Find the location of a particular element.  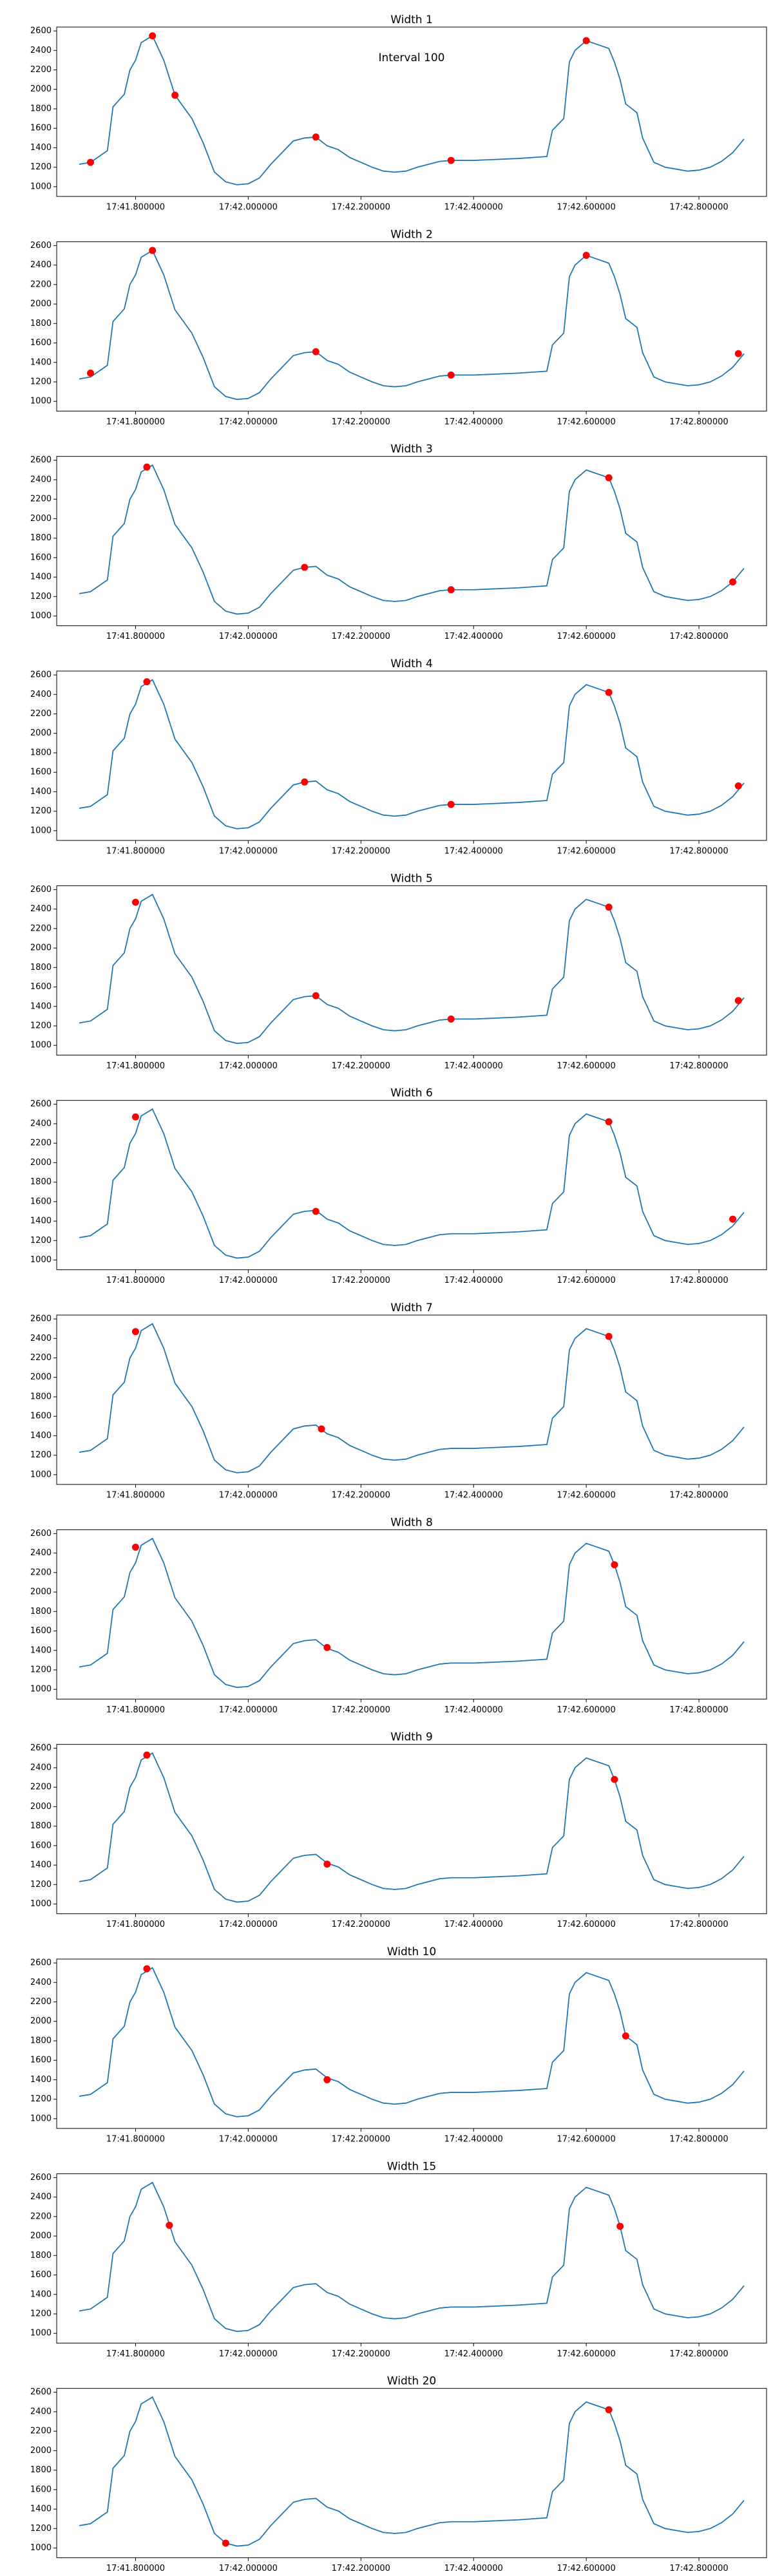

chart-title: Width 20 is located at coordinates (412, 2381).